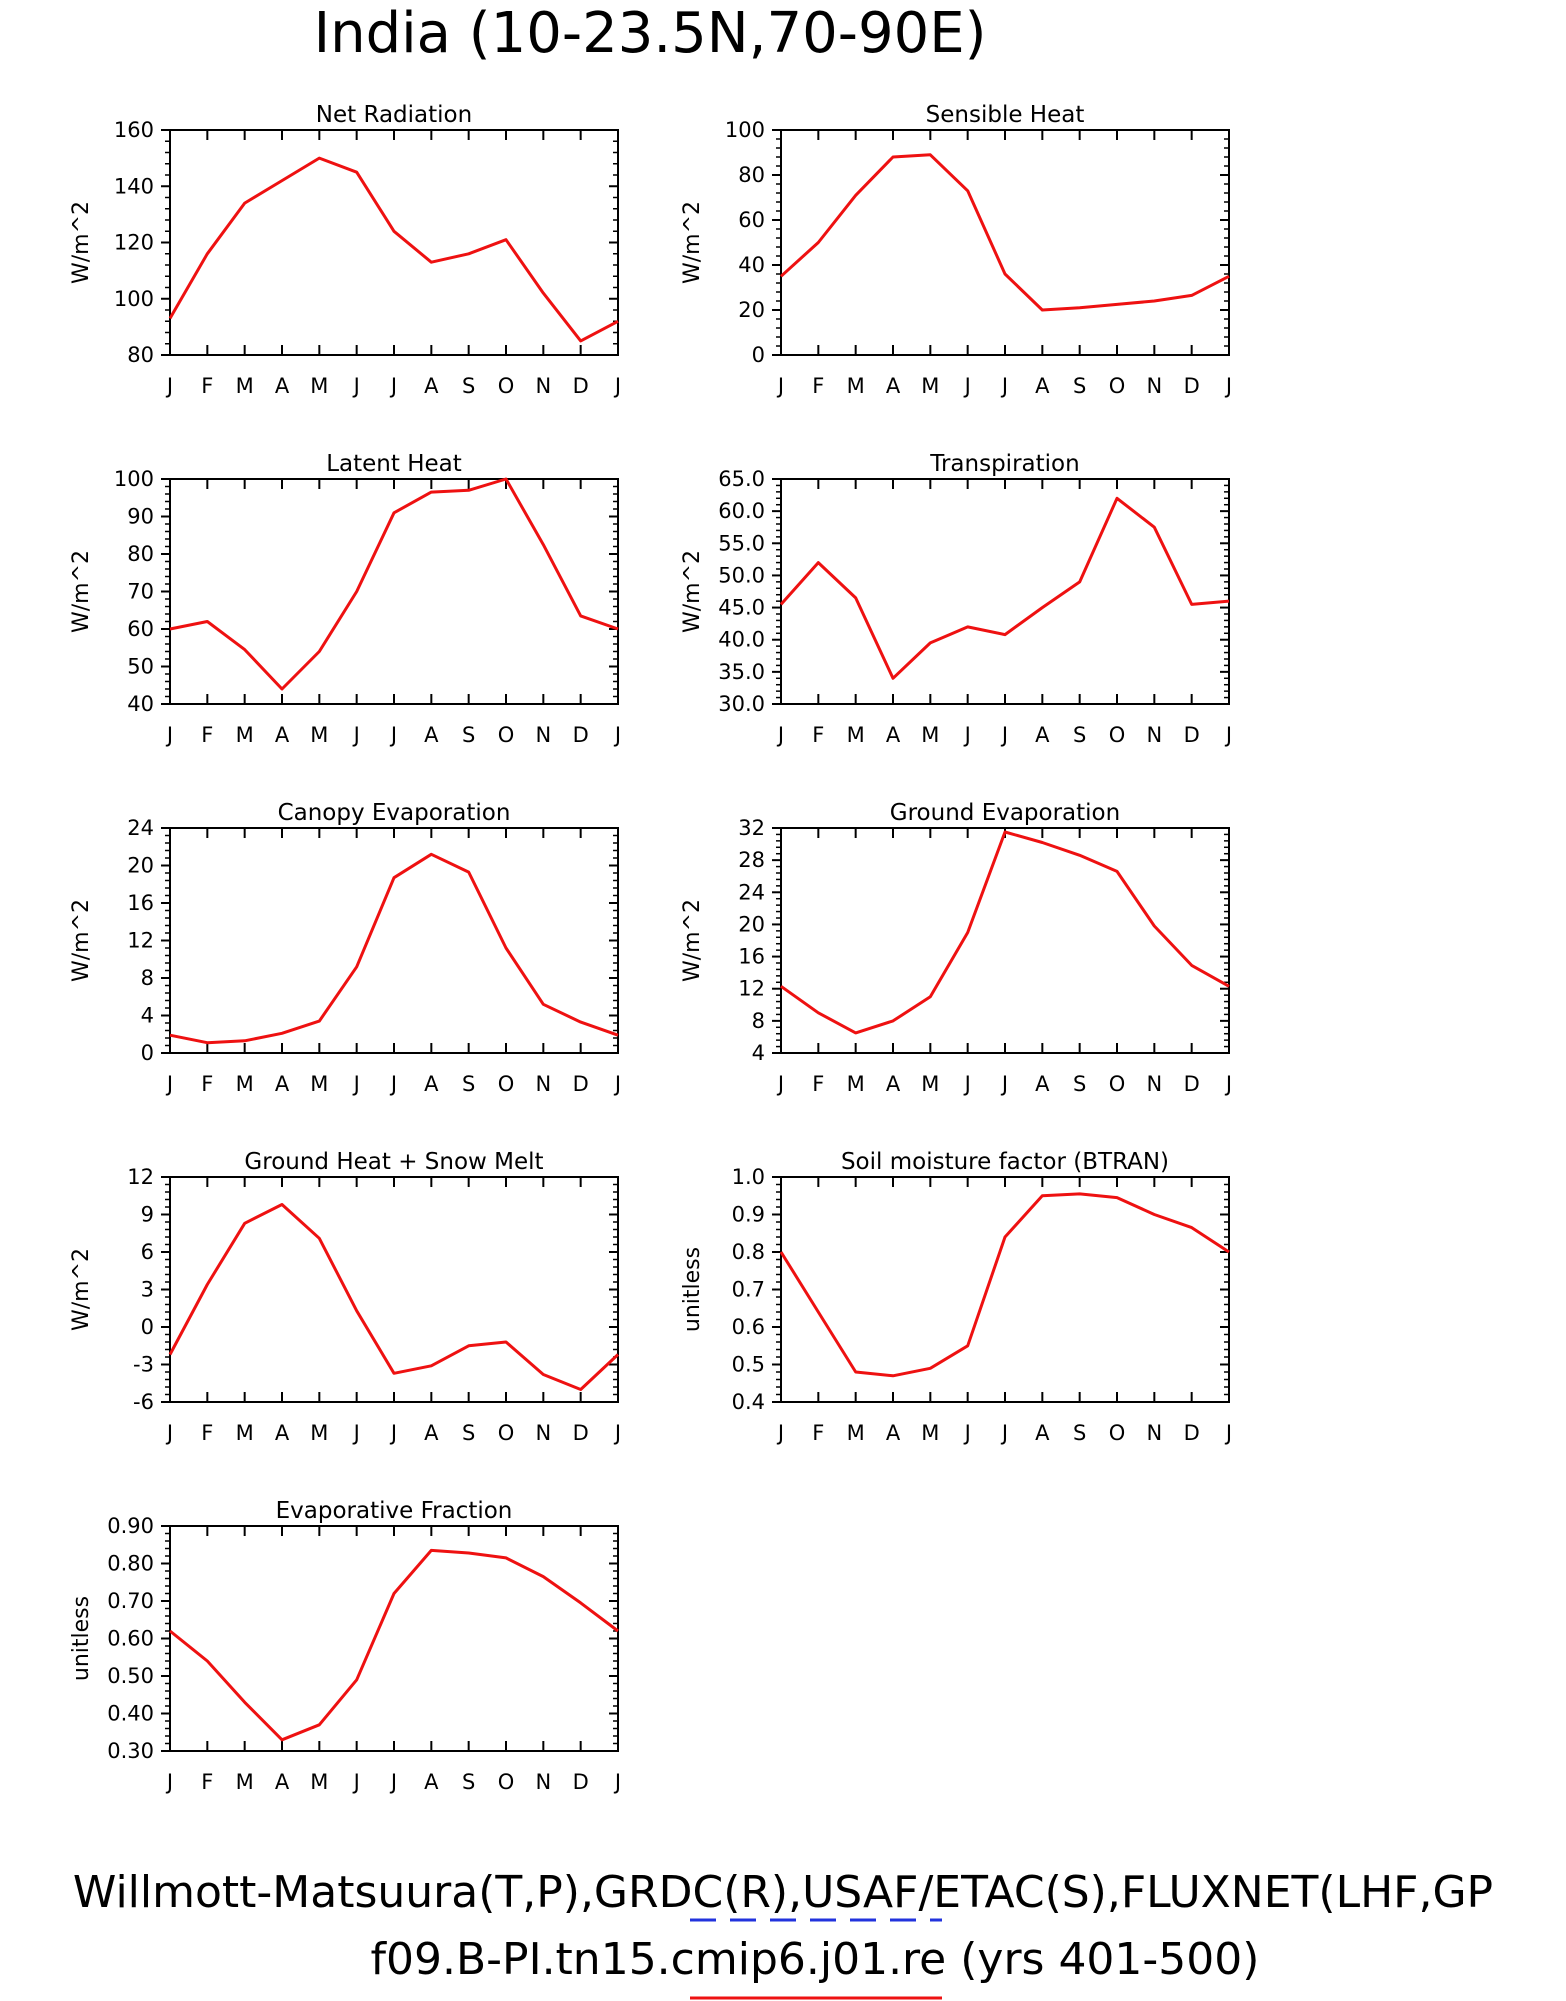  What do you see at coordinates (130, 1751) in the screenshot?
I see `y-tick-label: 0.30` at bounding box center [130, 1751].